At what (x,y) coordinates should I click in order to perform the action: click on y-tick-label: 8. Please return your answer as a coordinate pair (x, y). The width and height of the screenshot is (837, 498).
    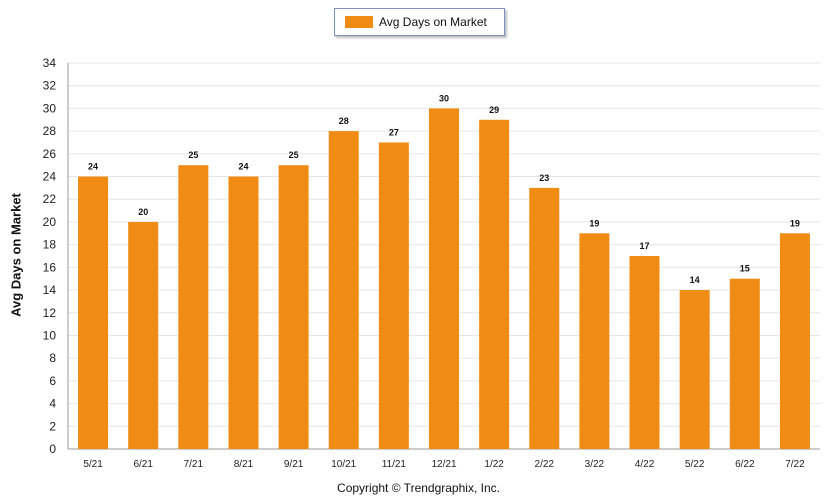
    Looking at the image, I should click on (52, 358).